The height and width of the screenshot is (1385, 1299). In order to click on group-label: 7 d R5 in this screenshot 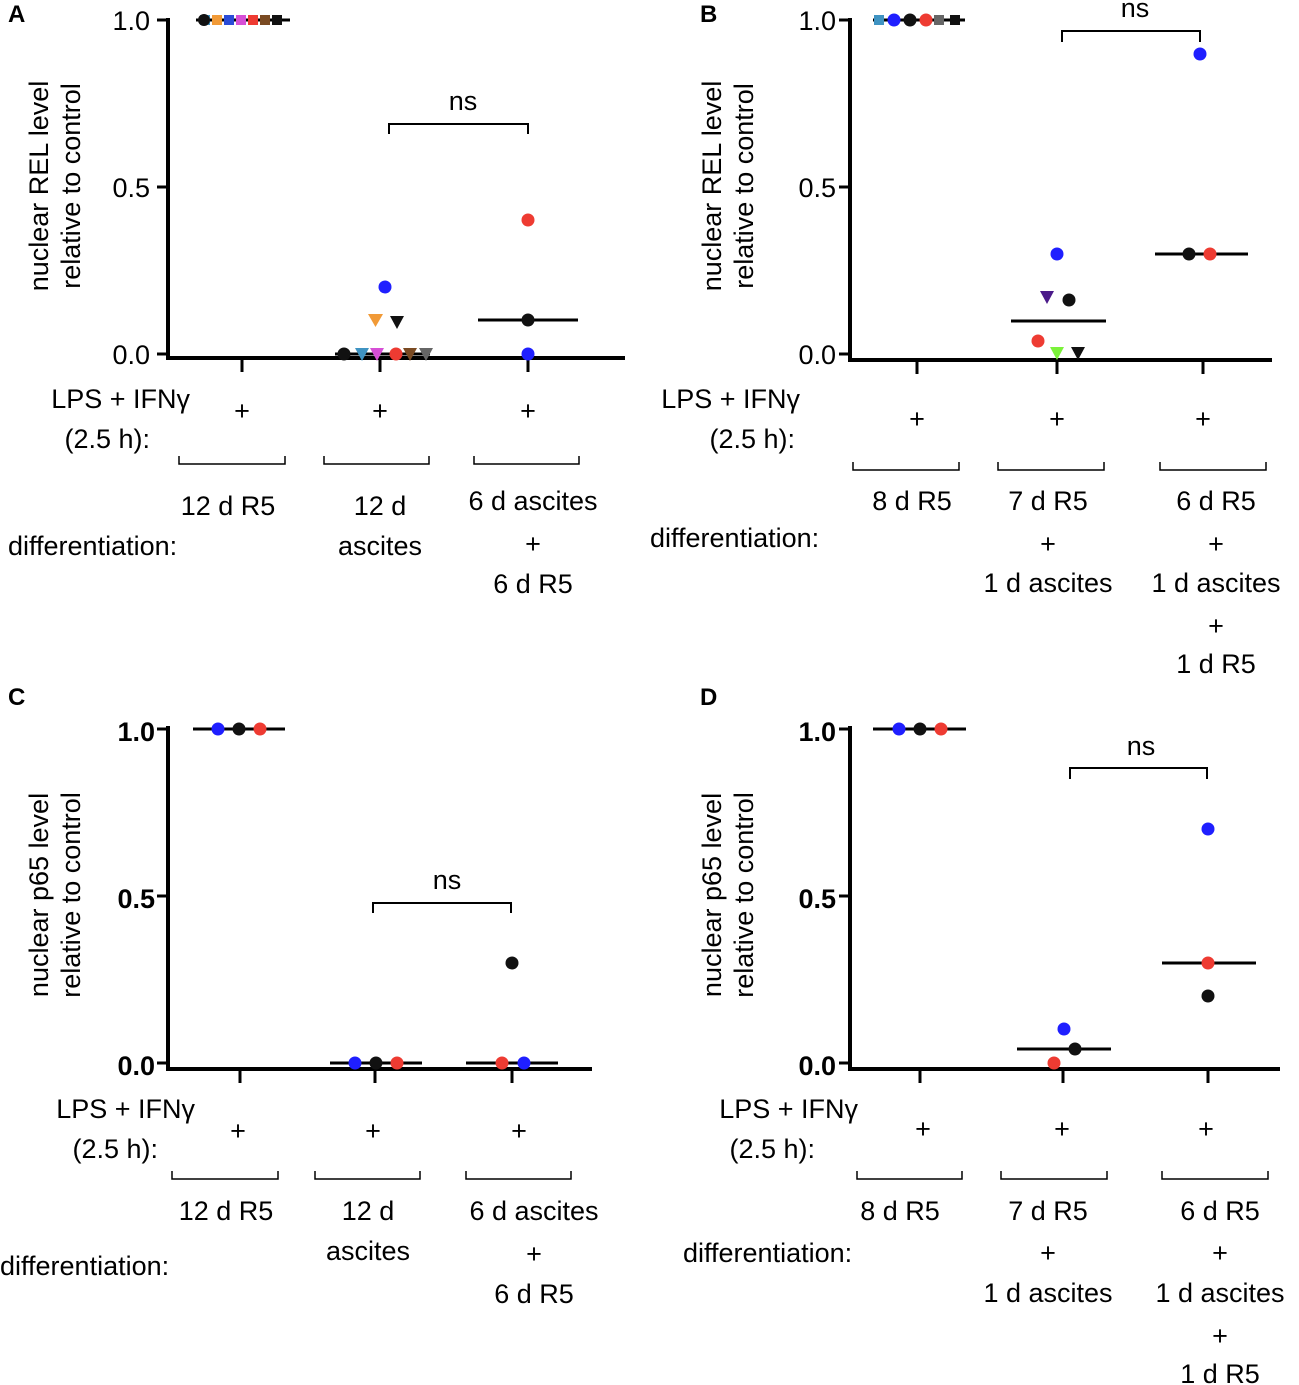, I will do `click(1048, 501)`.